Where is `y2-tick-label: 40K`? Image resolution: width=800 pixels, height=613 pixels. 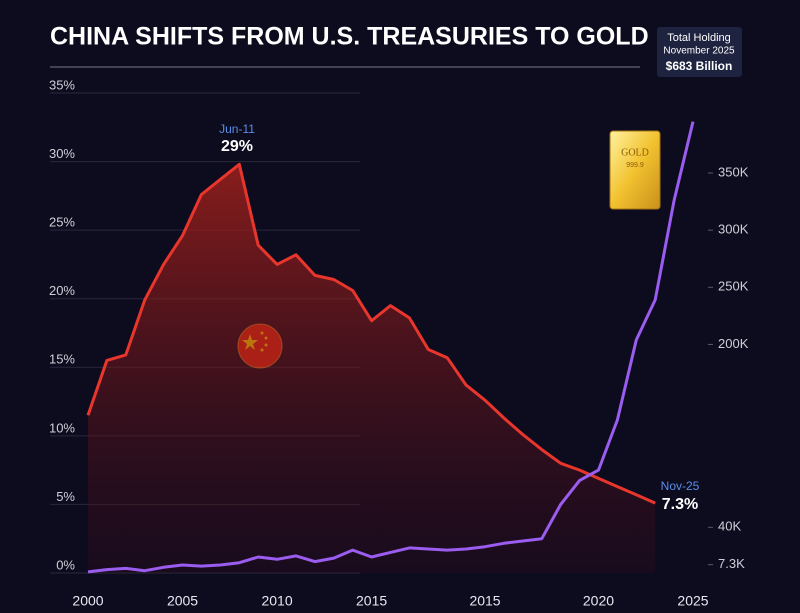 y2-tick-label: 40K is located at coordinates (729, 526).